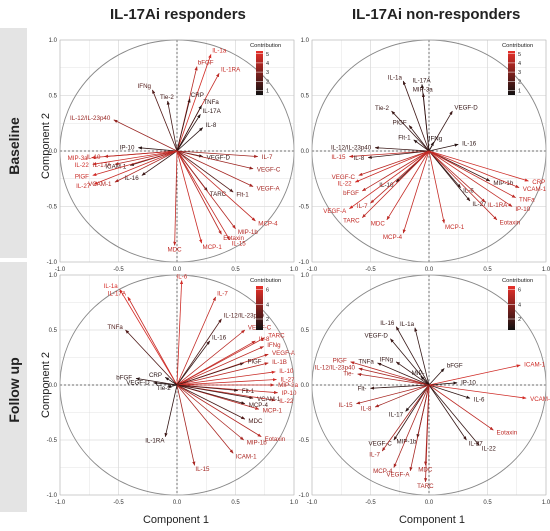  I want to click on arrow-label: Tie-2, so click(382, 108).